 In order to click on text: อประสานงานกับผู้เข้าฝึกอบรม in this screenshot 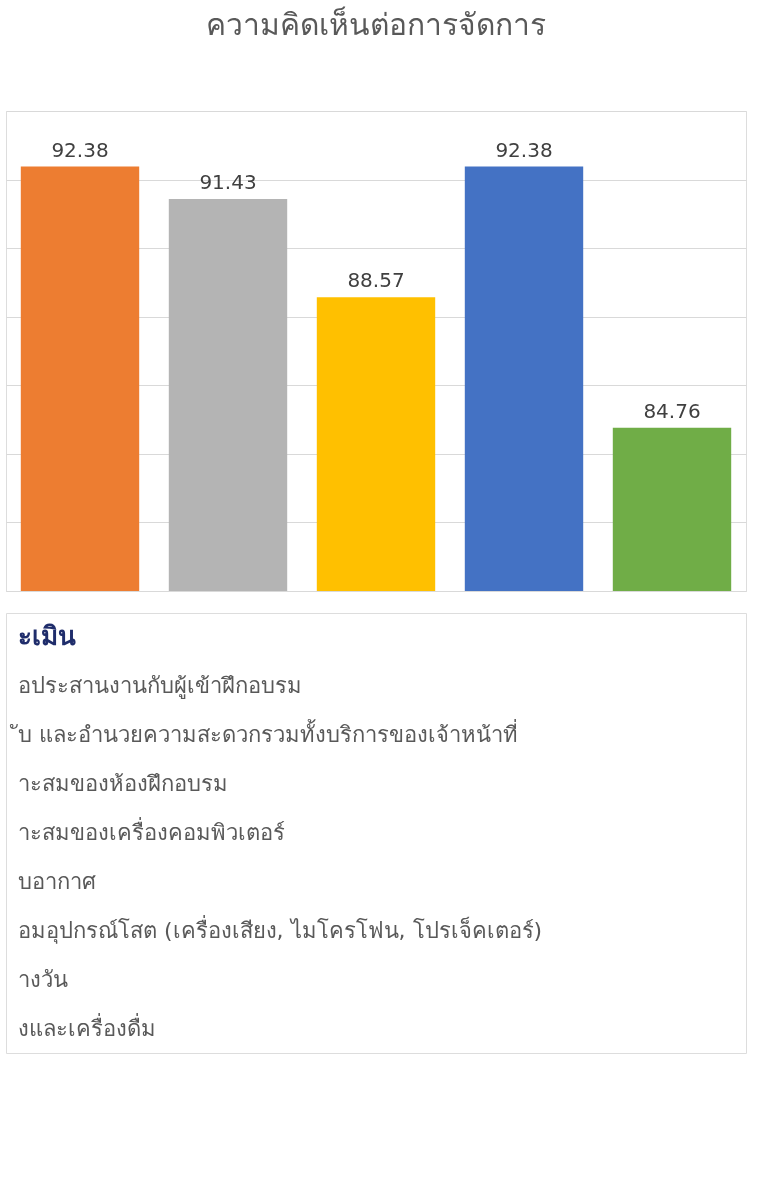, I will do `click(160, 686)`.